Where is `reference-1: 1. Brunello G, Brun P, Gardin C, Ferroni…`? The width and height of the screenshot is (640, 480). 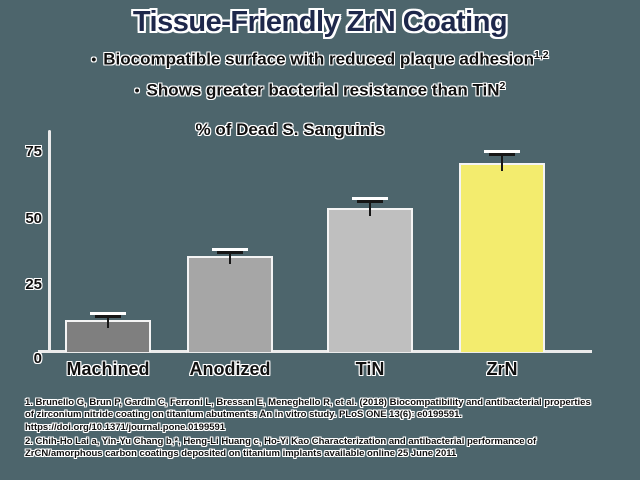 reference-1: 1. Brunello G, Brun P, Gardin C, Ferroni… is located at coordinates (308, 415).